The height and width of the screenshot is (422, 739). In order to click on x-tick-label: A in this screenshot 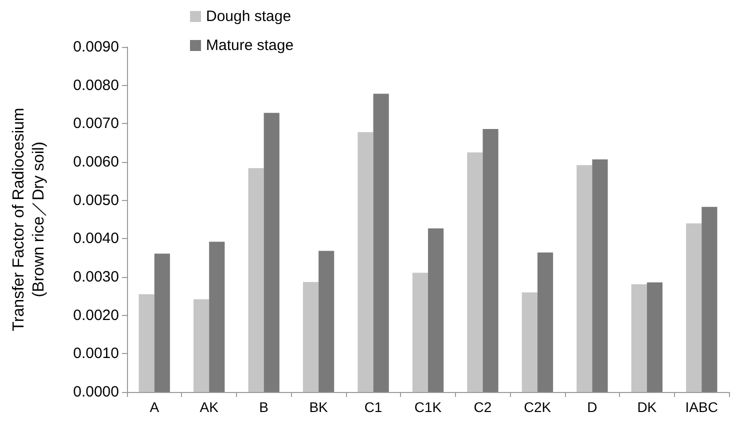, I will do `click(155, 407)`.